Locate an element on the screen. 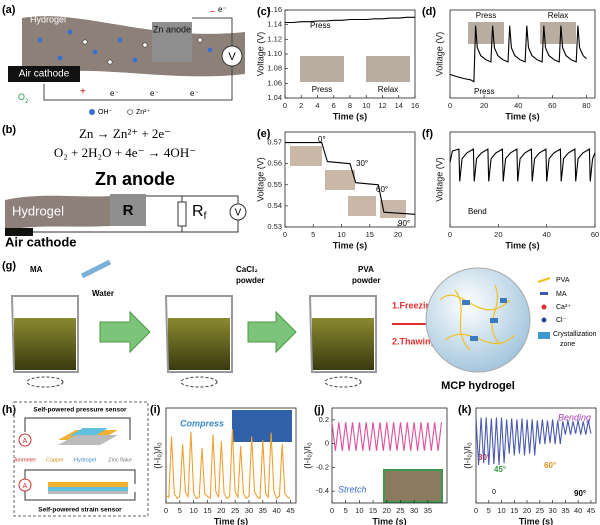  y-tick-label: 0.56 is located at coordinates (274, 163).